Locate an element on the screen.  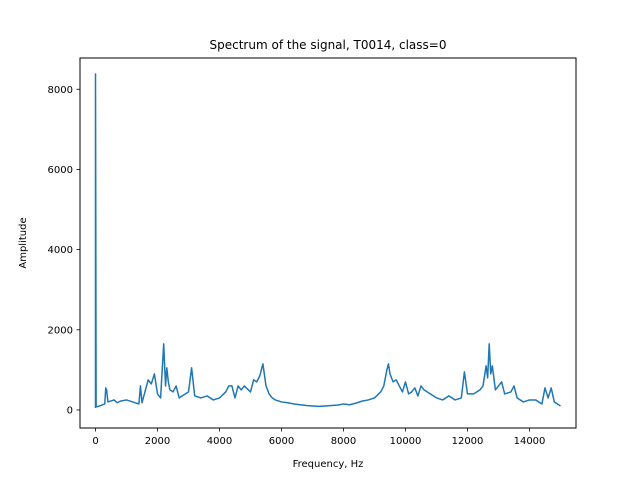
y-tick-label: 8000 is located at coordinates (60, 90).